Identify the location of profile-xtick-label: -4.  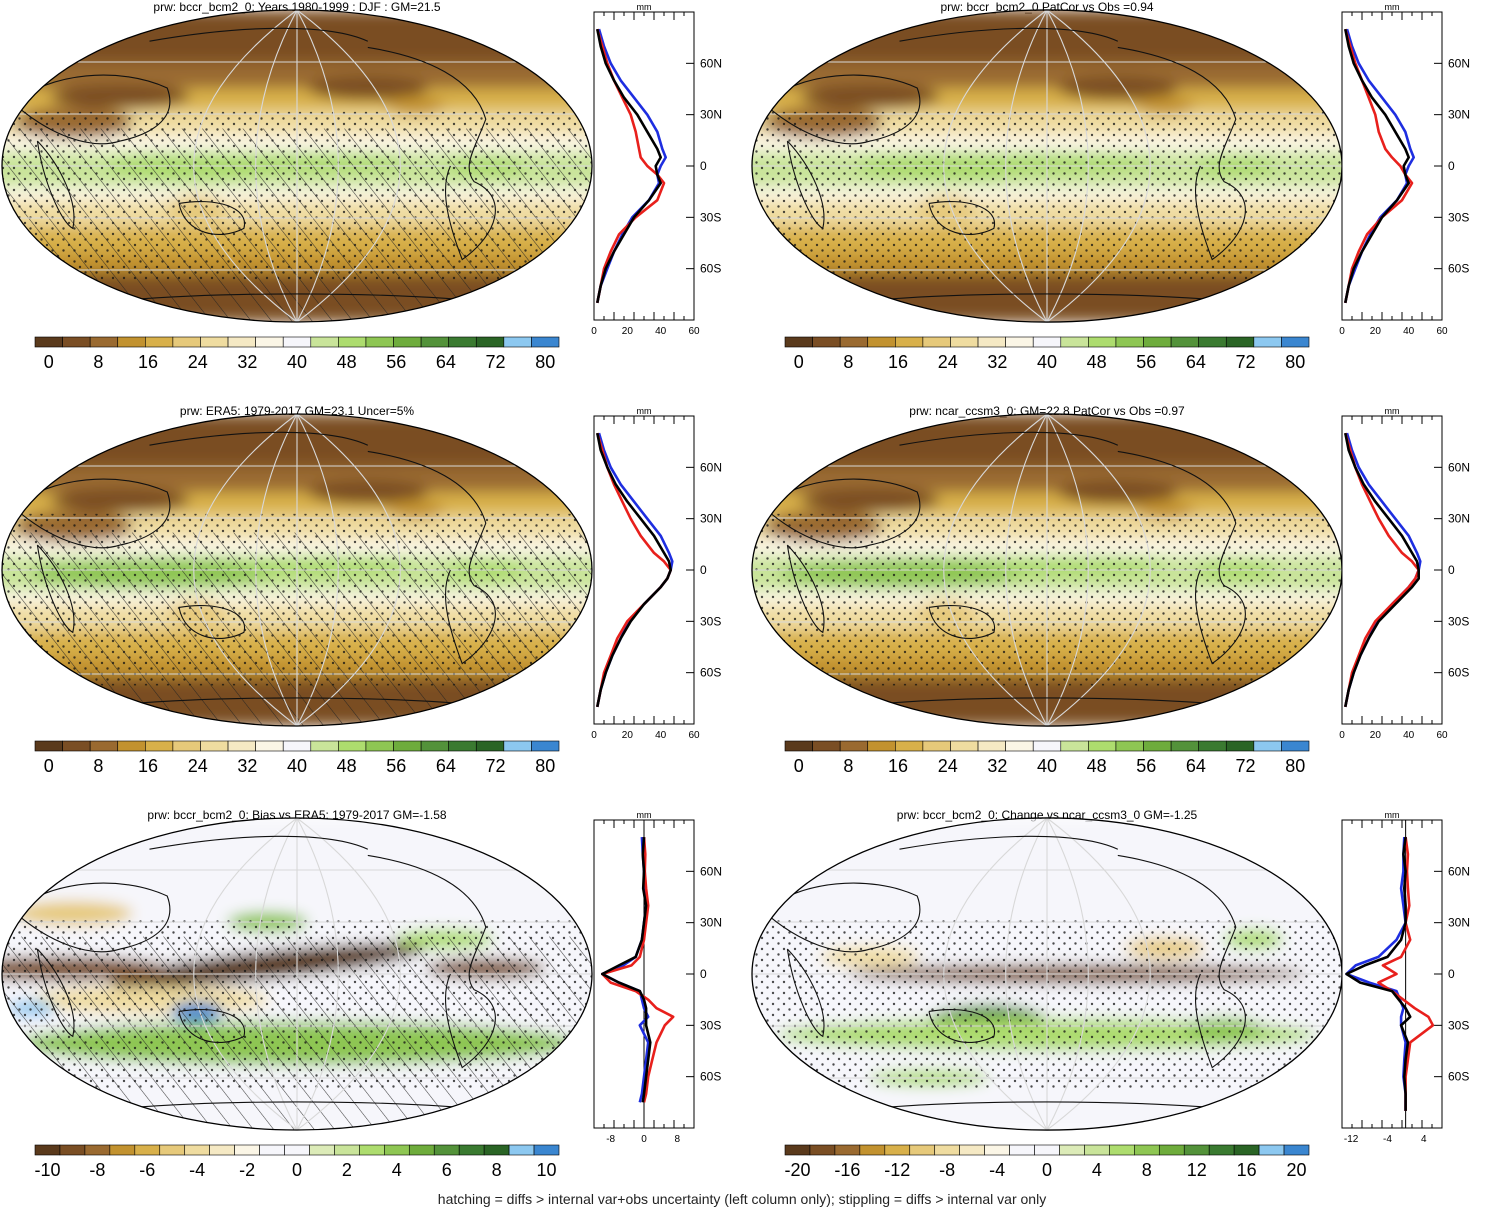
(1387, 1139).